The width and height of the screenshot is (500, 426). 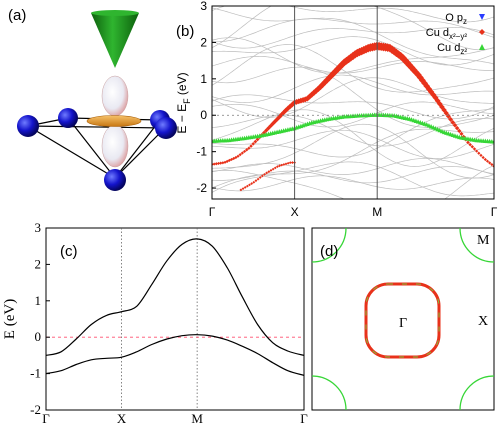 I want to click on fermi-pocket-top-left, so click(x=329, y=245).